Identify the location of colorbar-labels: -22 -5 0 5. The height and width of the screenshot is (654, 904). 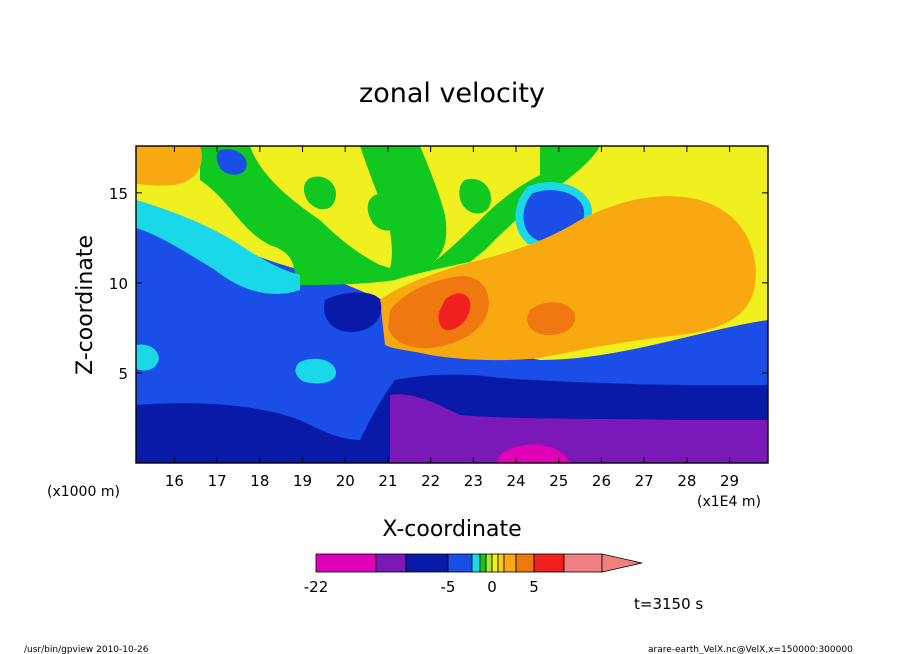
(421, 587).